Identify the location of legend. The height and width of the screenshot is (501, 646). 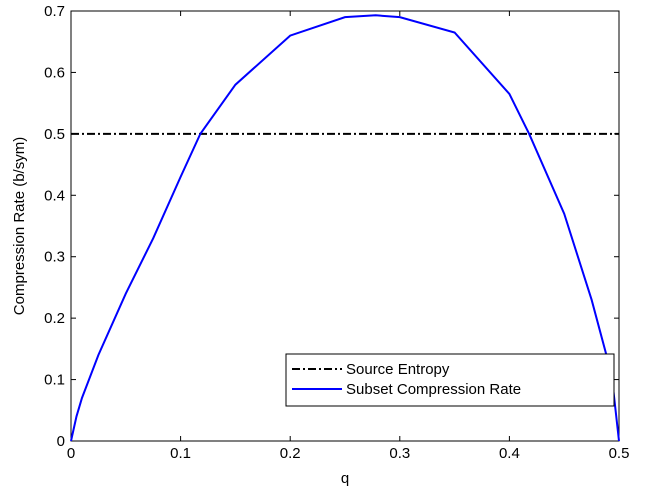
(450, 380).